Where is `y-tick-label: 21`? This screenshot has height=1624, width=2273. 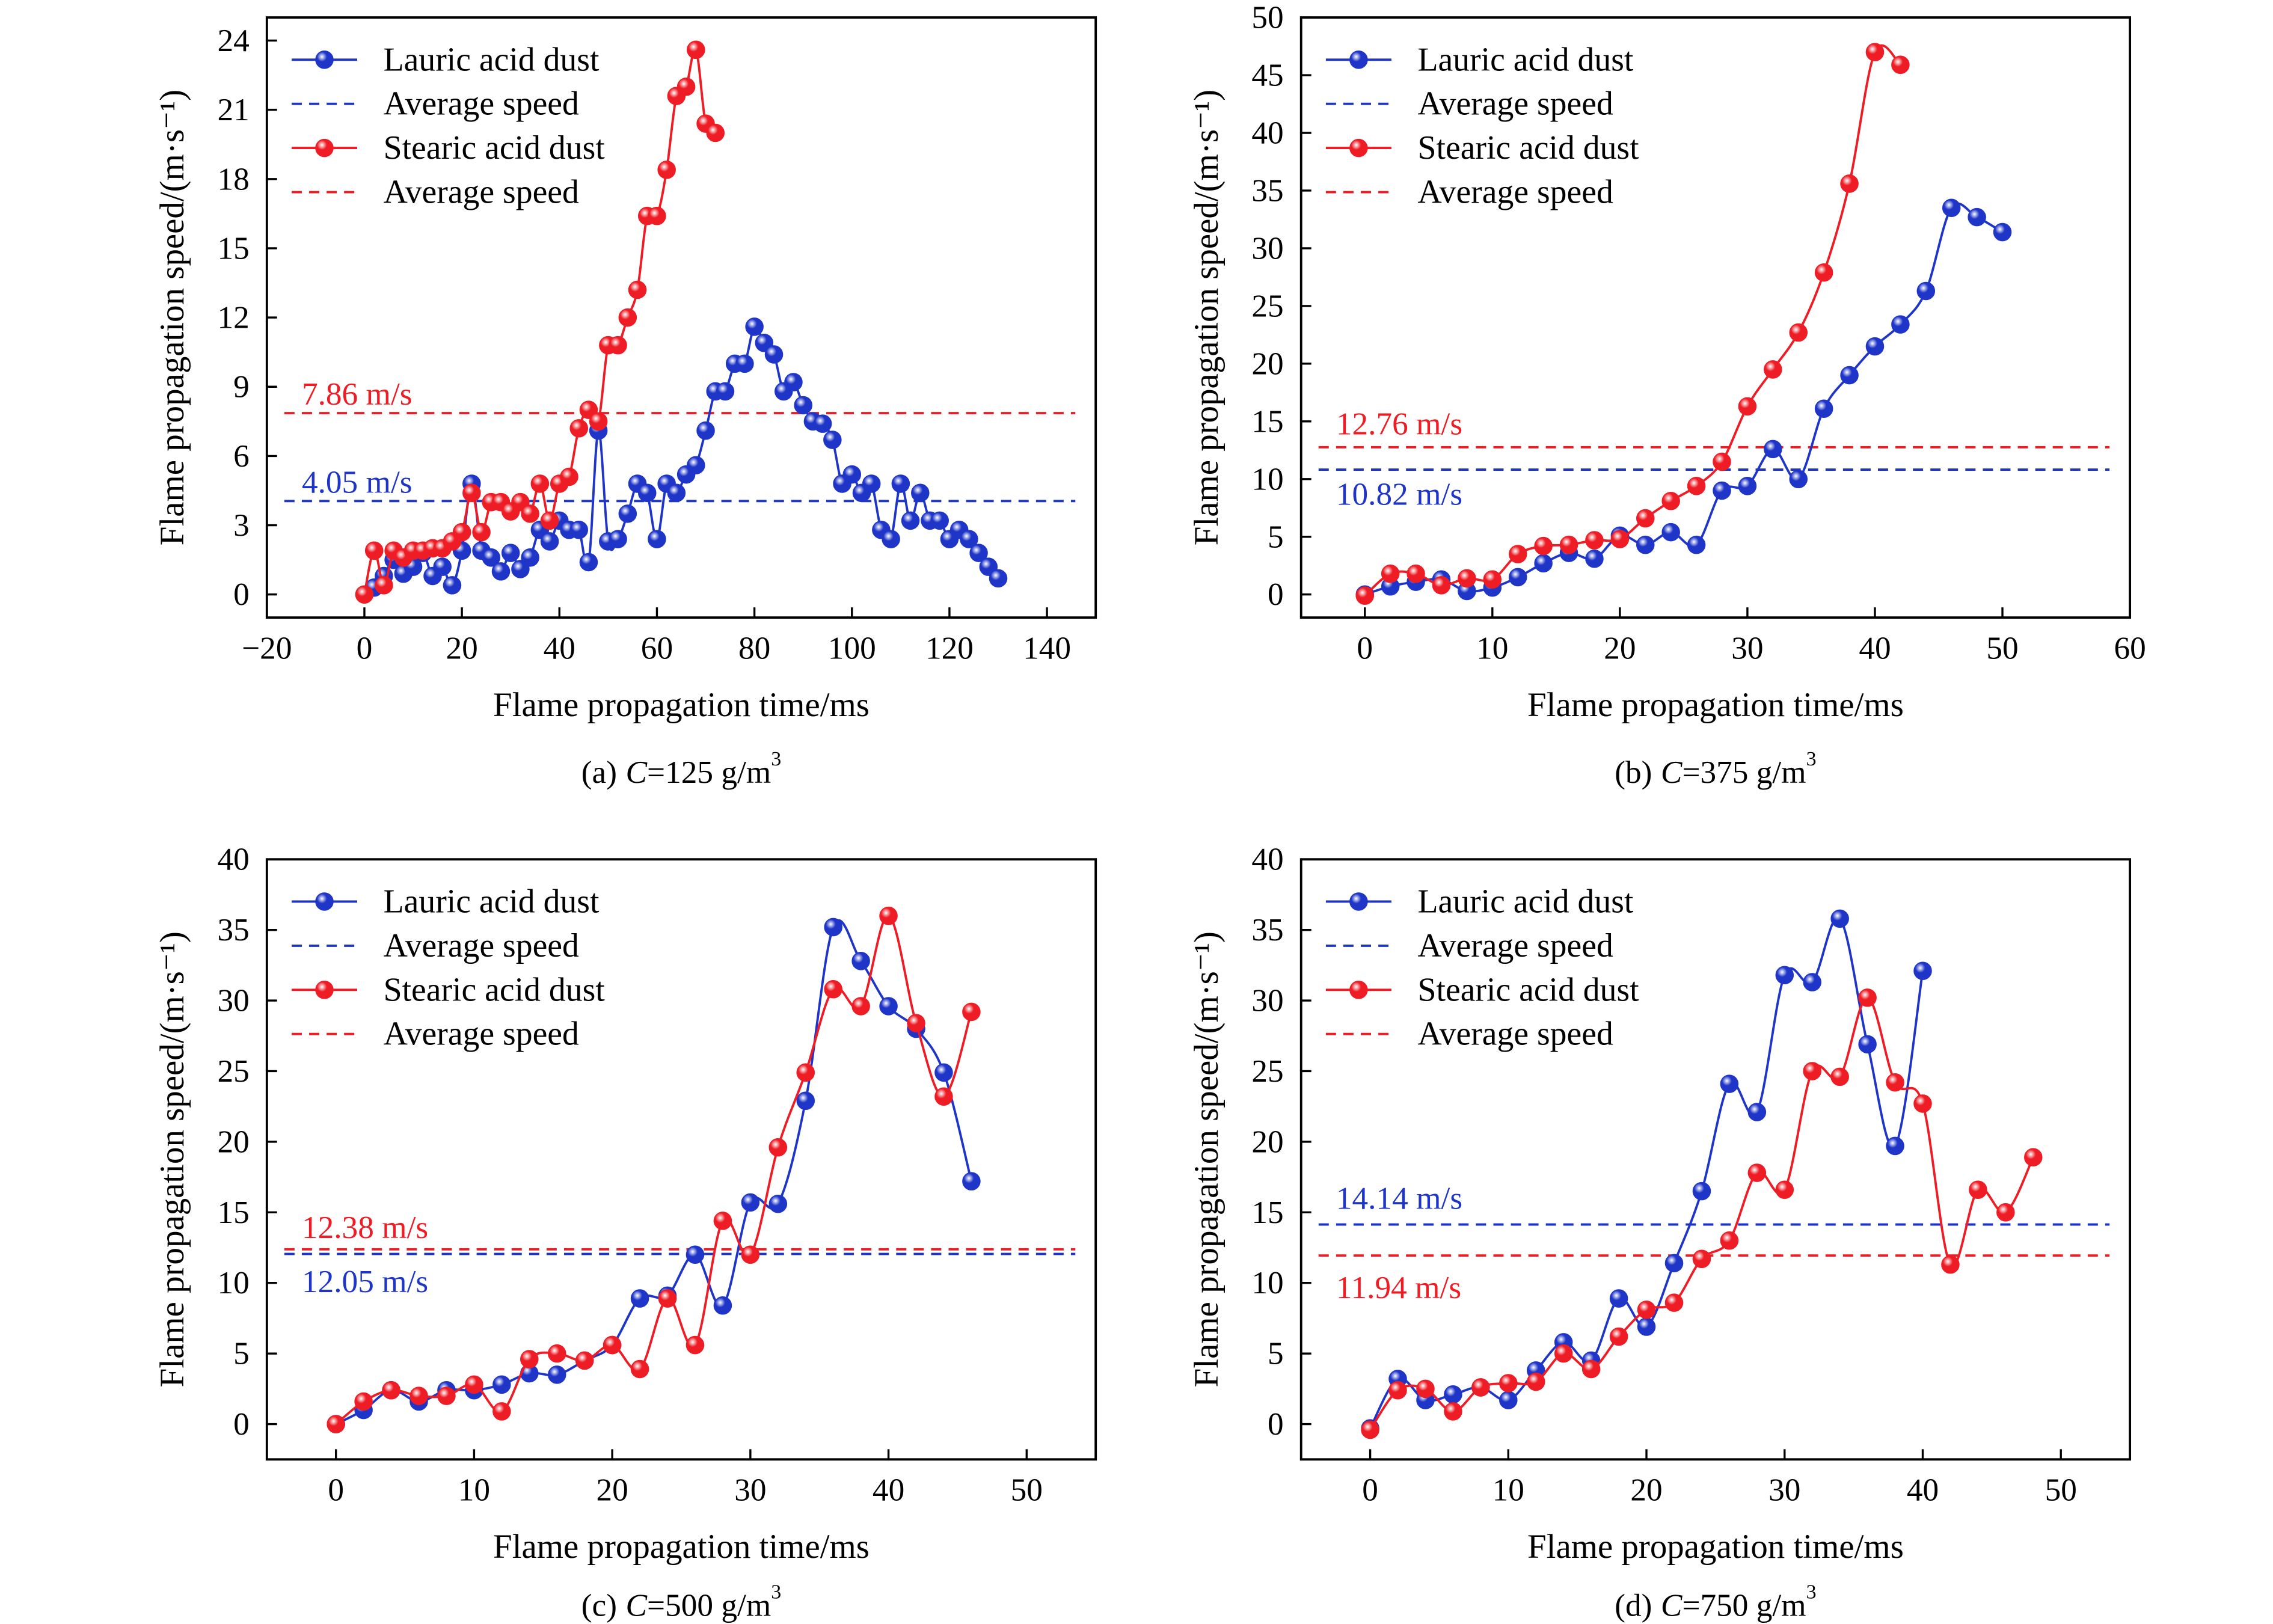 y-tick-label: 21 is located at coordinates (233, 109).